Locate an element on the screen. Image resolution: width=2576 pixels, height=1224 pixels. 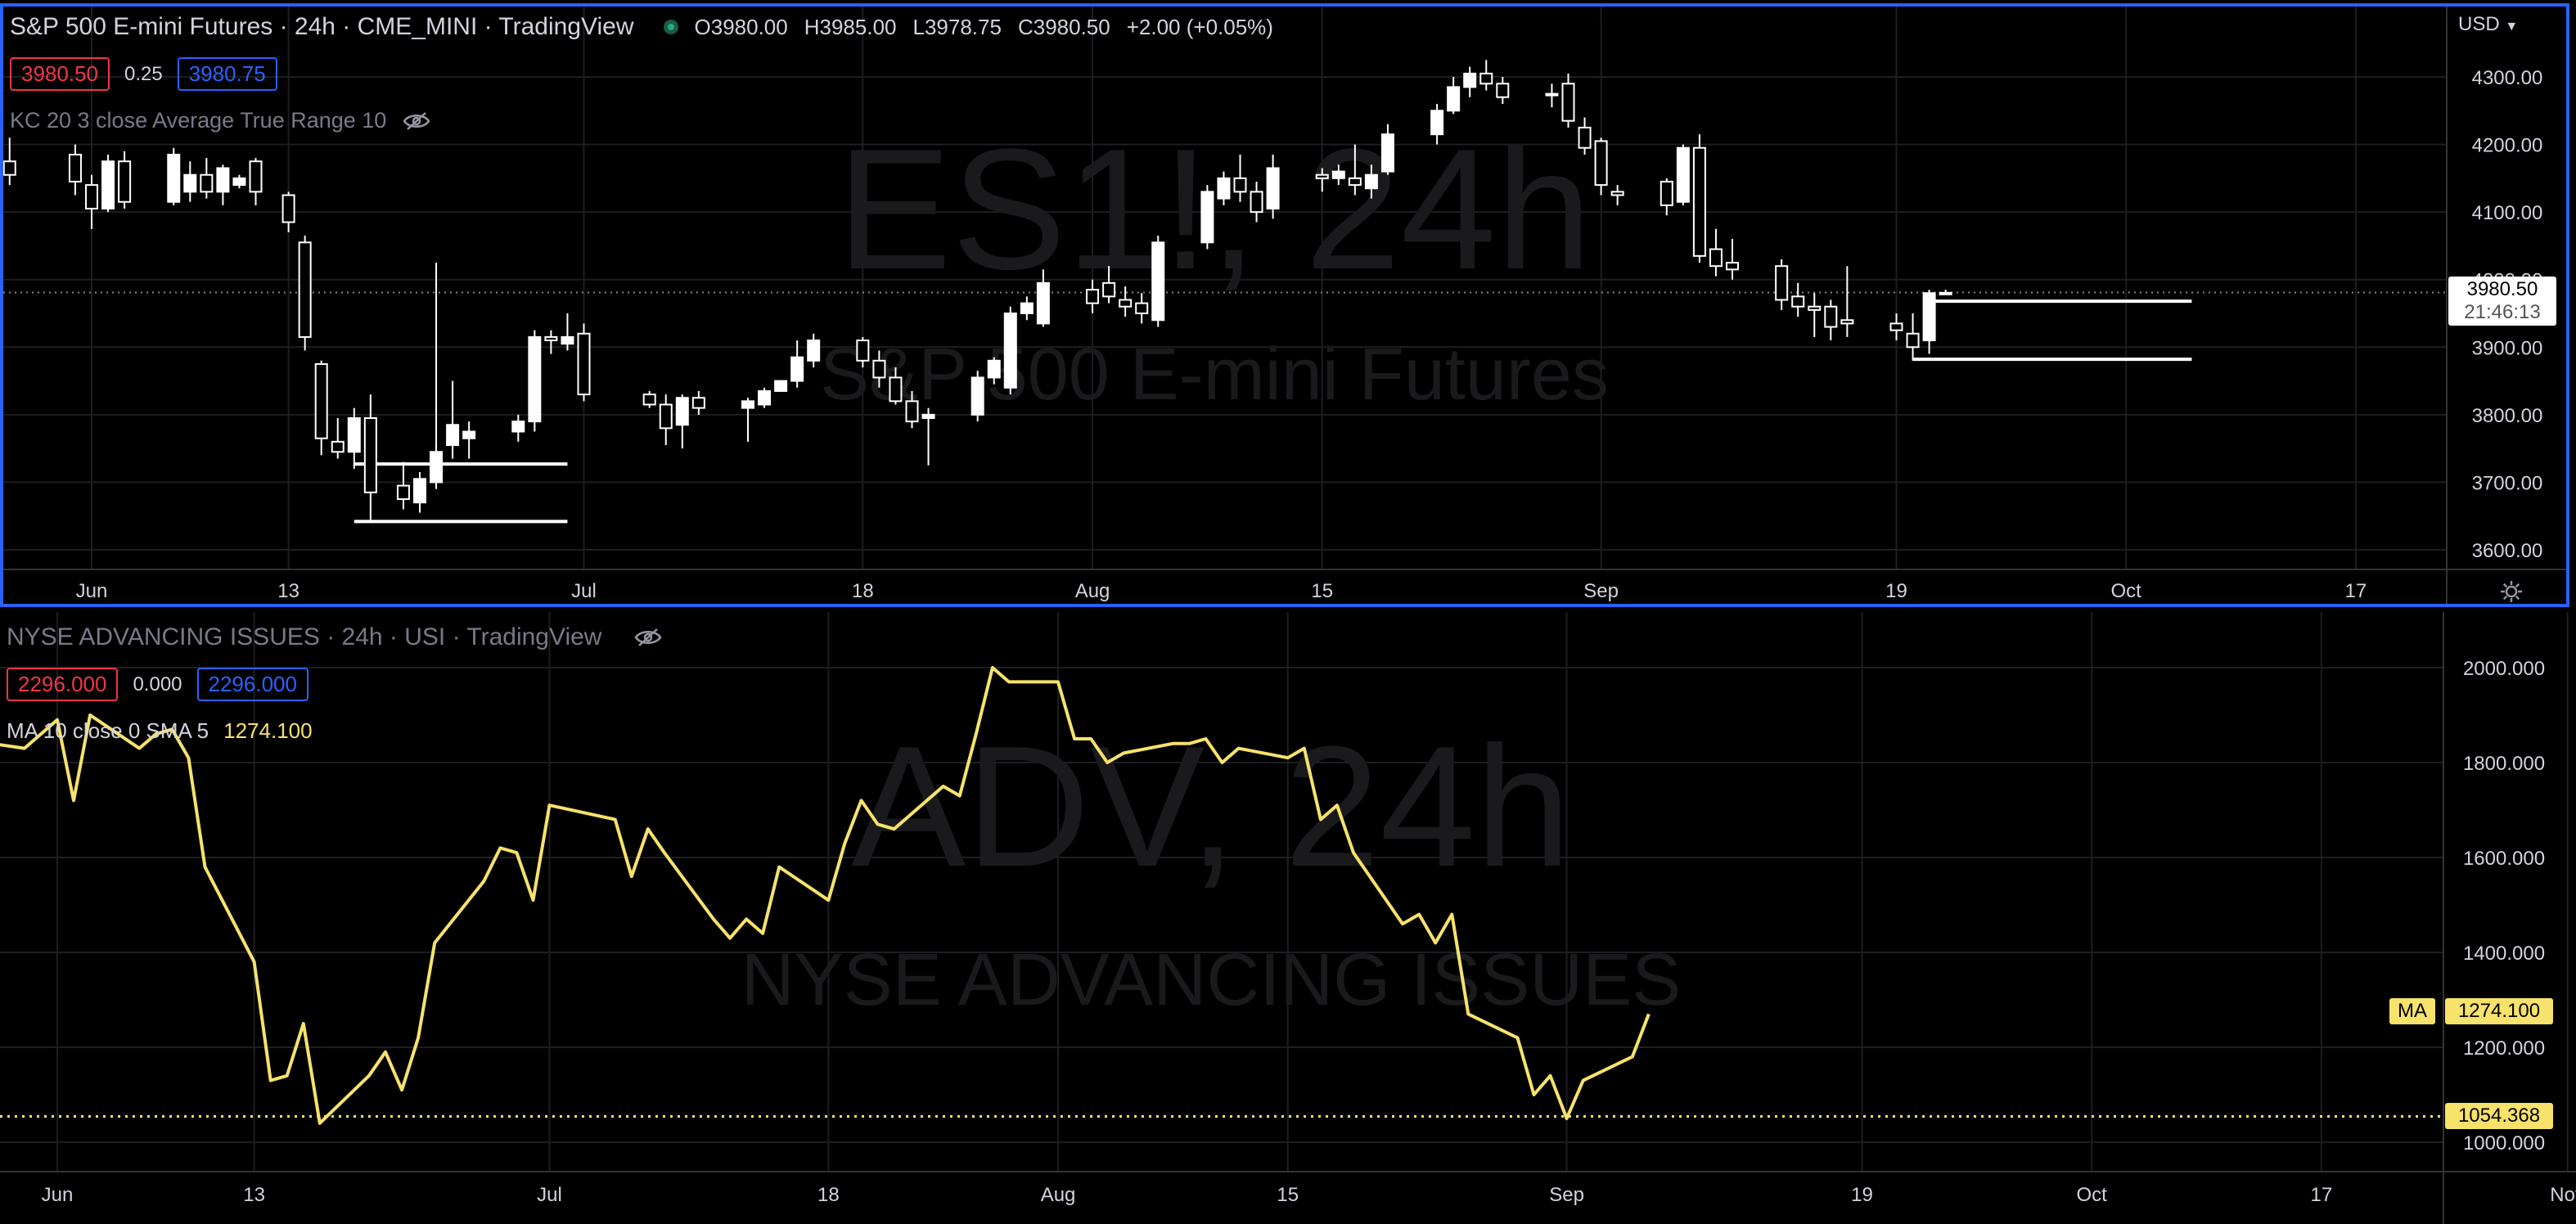
time-tick-label: Jun is located at coordinates (92, 591).